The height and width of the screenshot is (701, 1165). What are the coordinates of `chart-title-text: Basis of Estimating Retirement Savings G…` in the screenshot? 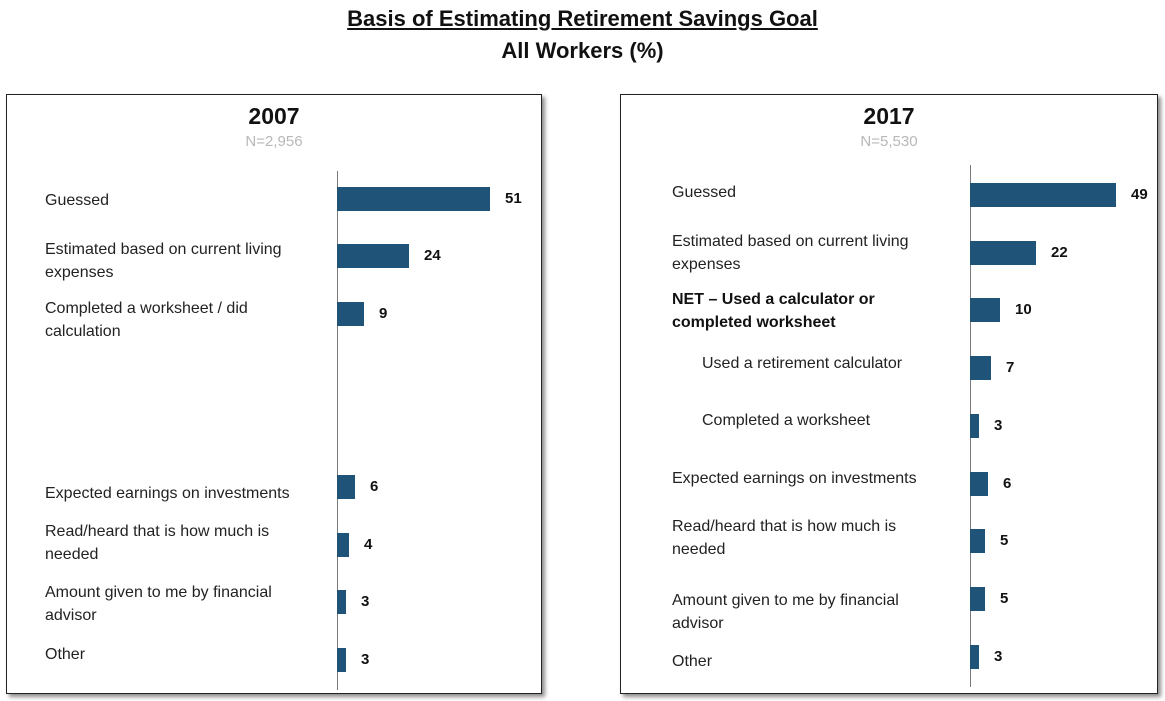 It's located at (582, 18).